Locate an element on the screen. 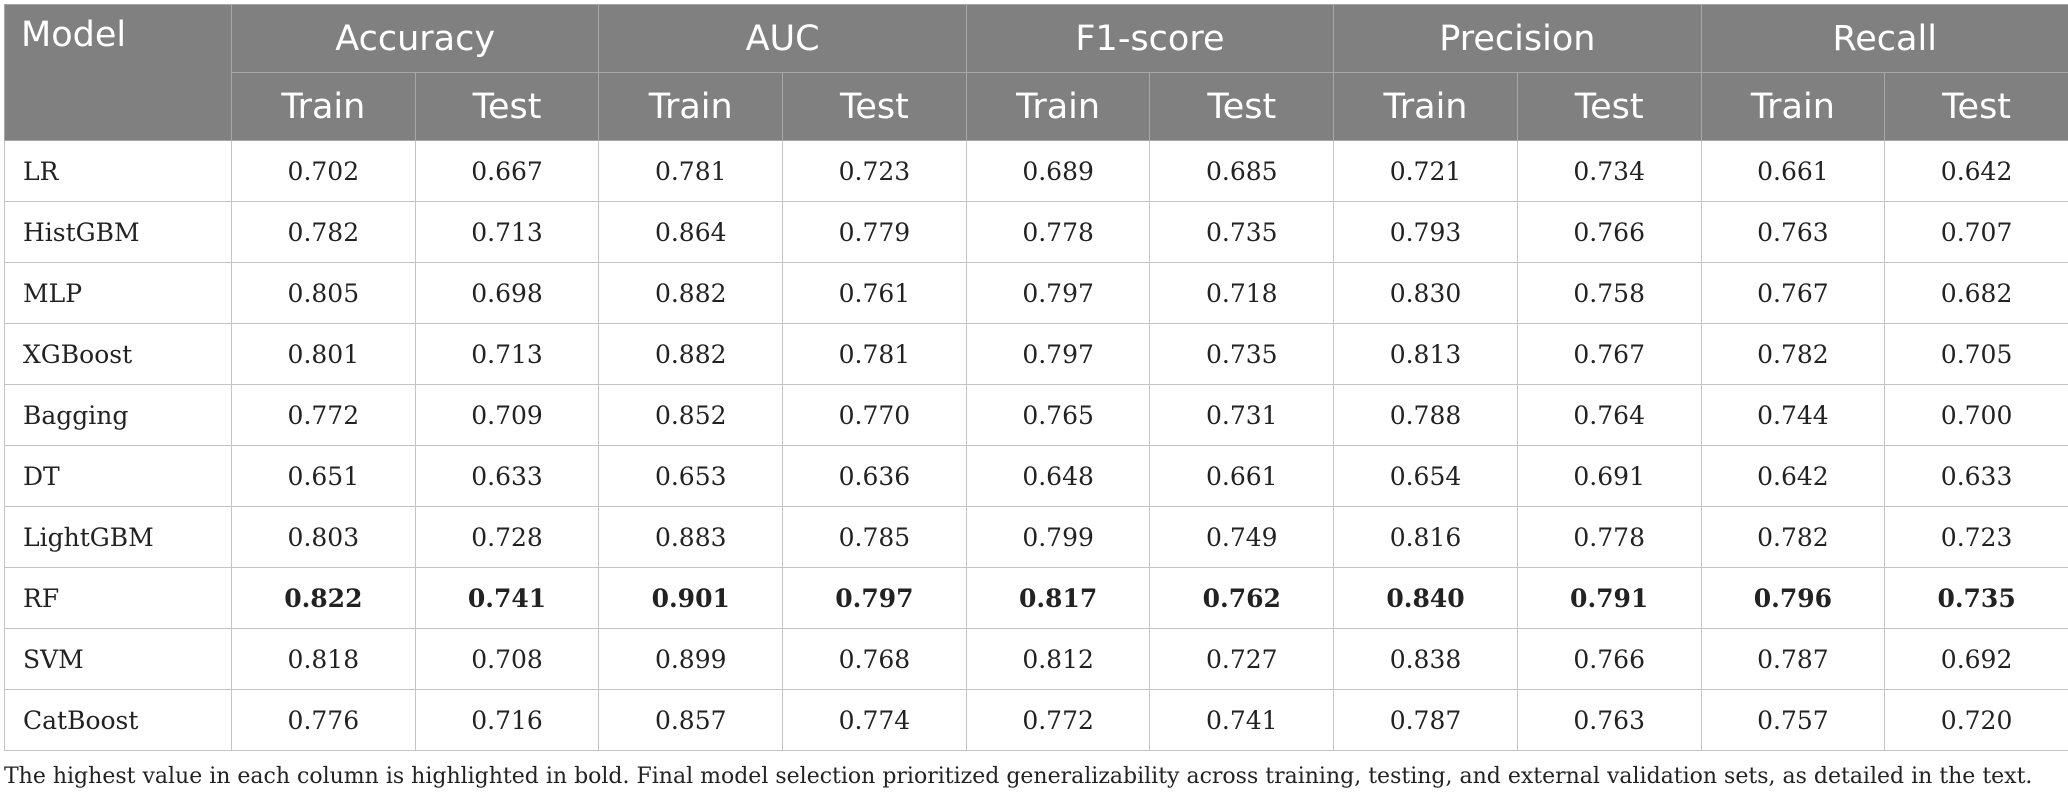  metric-value-cell: 0.762 is located at coordinates (1242, 598).